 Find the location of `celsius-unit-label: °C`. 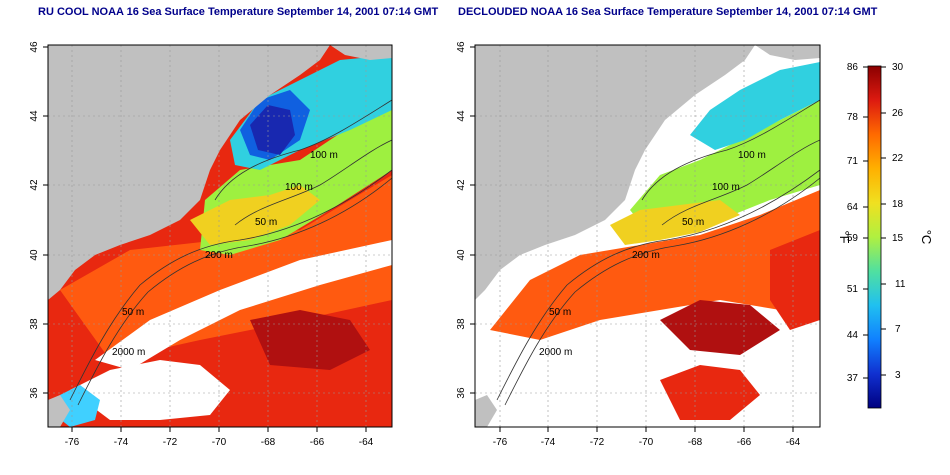

celsius-unit-label: °C is located at coordinates (926, 237).